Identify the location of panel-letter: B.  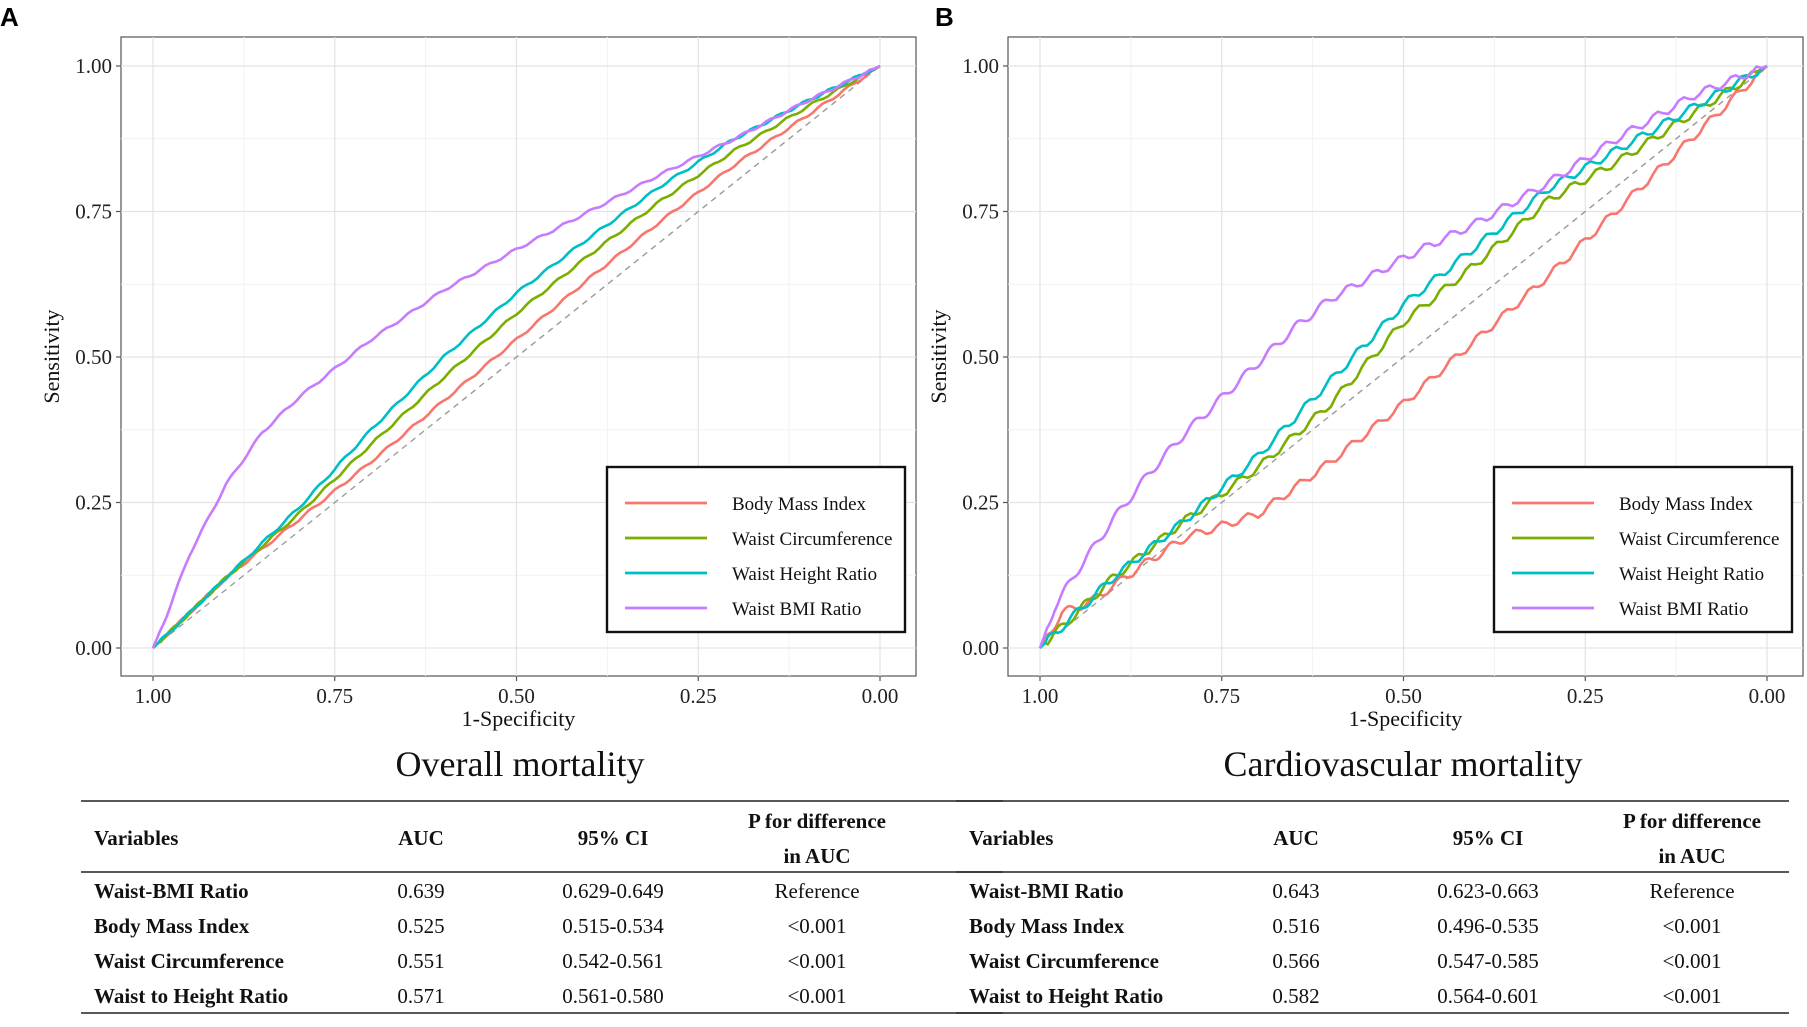
(944, 17).